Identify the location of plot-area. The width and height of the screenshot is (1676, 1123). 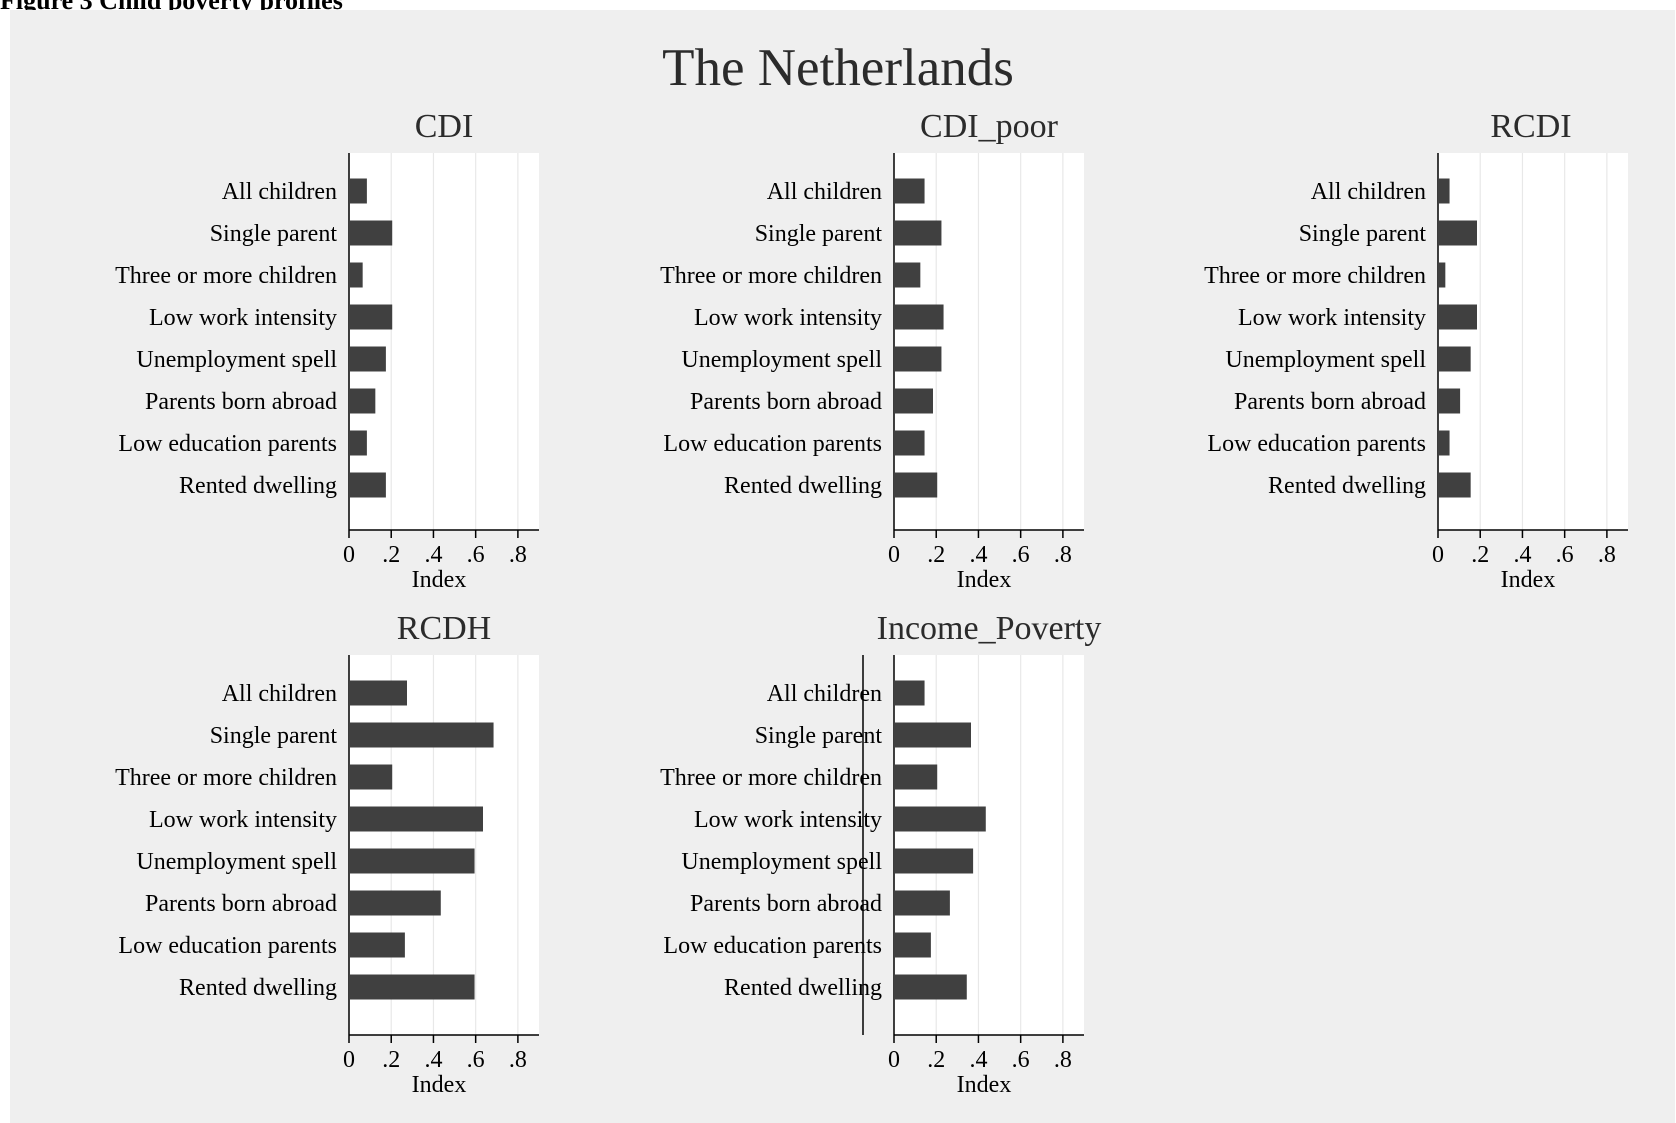
(444, 845).